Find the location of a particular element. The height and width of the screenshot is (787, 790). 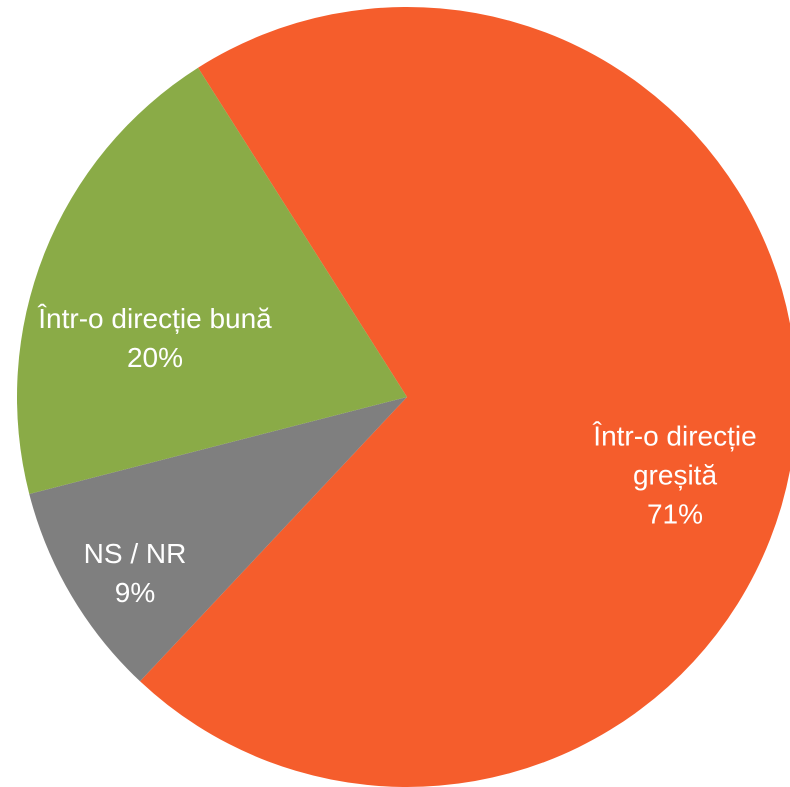

slice-label: NS / NR 9% is located at coordinates (135, 573).